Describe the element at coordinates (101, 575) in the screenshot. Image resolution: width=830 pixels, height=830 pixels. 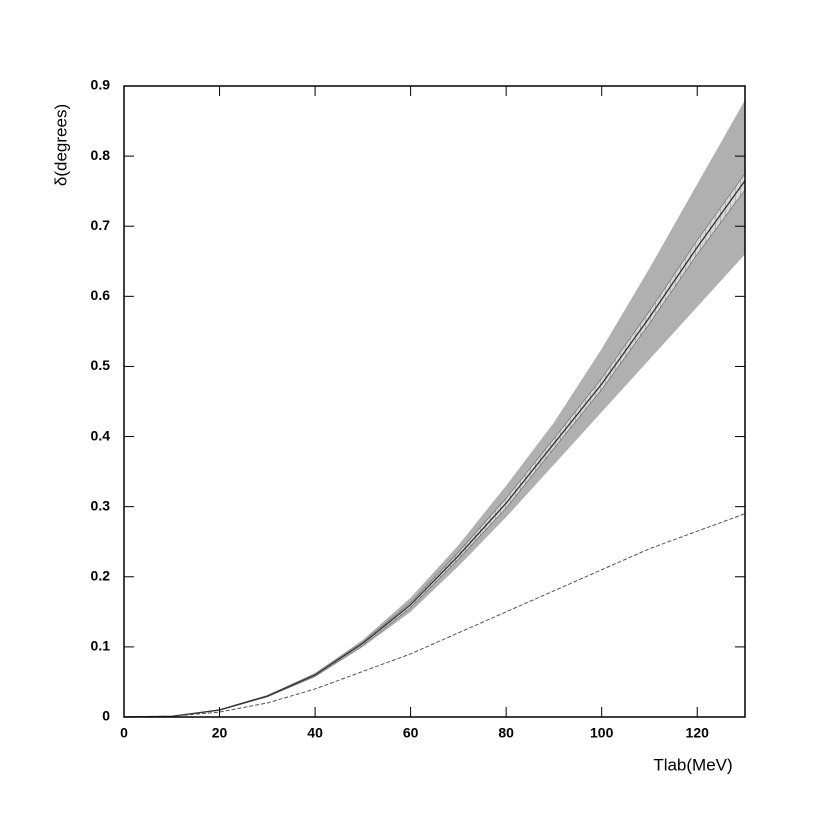
I see `y-tick-label: 0.2` at that location.